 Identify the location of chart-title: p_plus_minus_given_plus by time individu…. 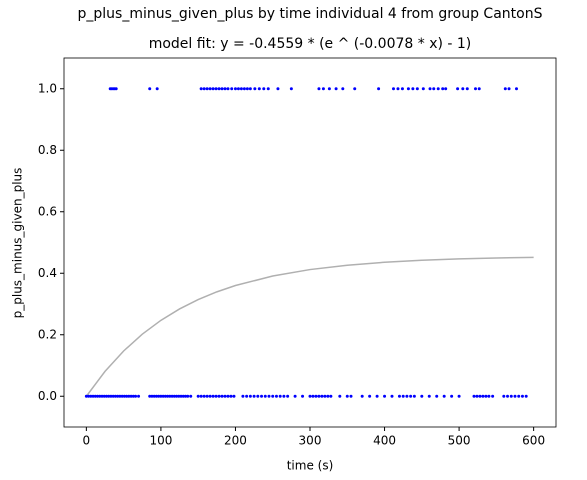
(310, 14).